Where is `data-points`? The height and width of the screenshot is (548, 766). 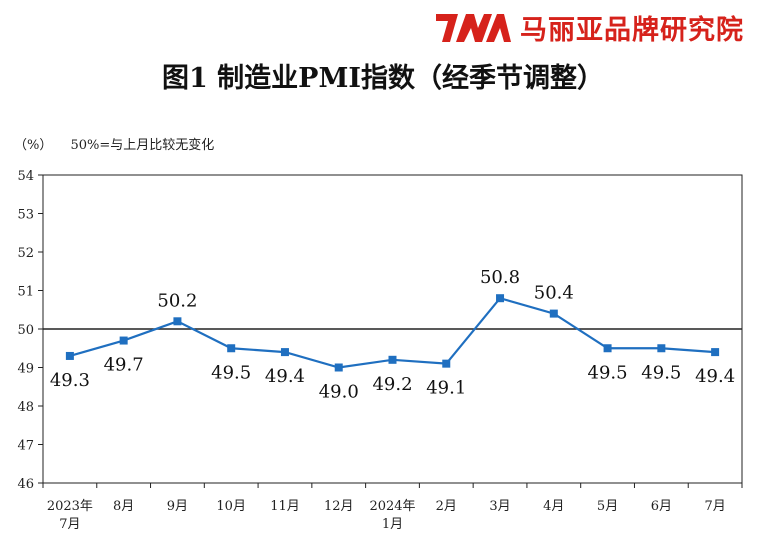 data-points is located at coordinates (392, 333).